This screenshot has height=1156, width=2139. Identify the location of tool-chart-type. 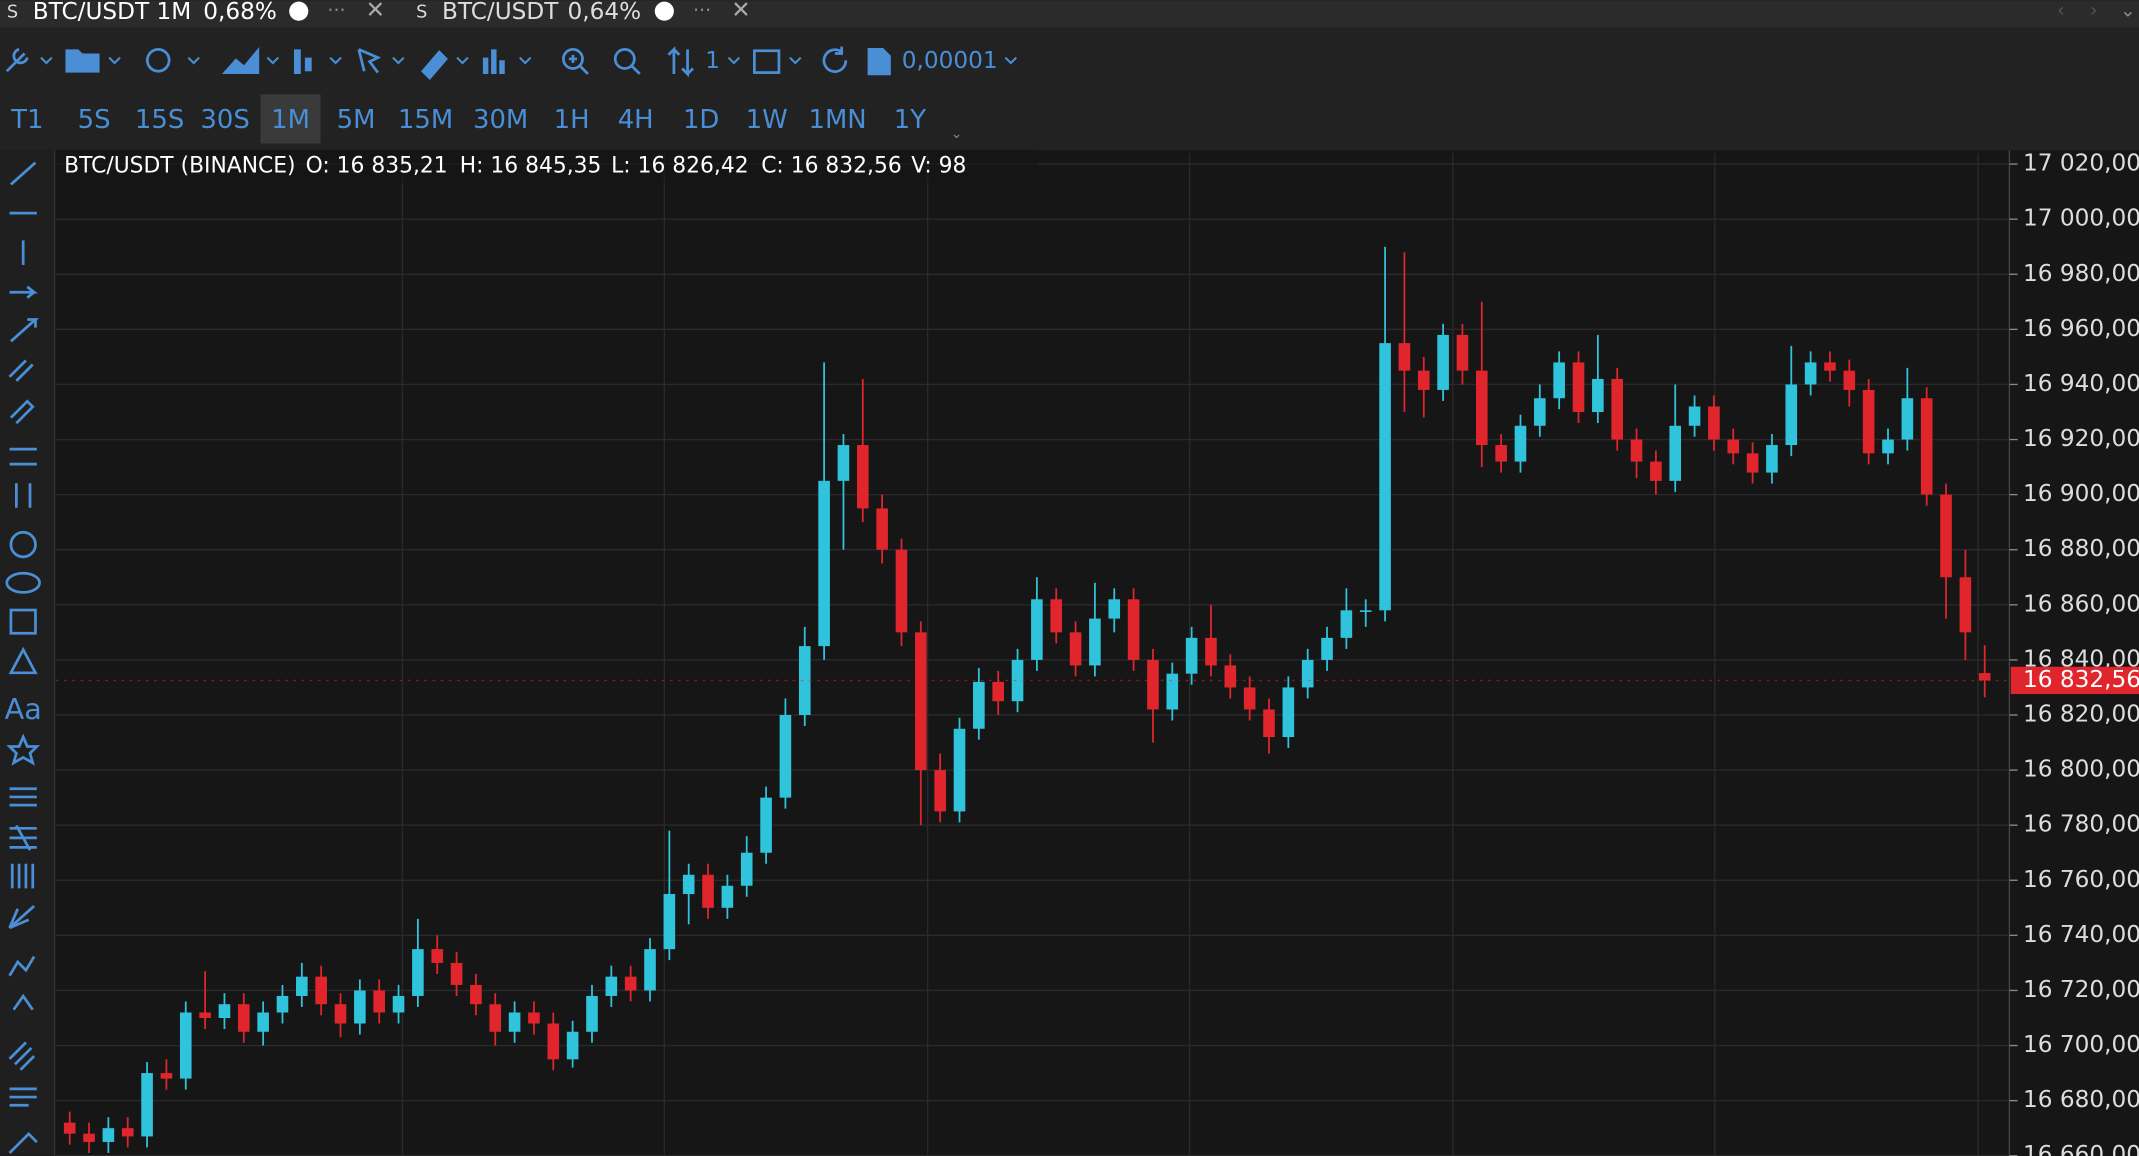
(241, 60).